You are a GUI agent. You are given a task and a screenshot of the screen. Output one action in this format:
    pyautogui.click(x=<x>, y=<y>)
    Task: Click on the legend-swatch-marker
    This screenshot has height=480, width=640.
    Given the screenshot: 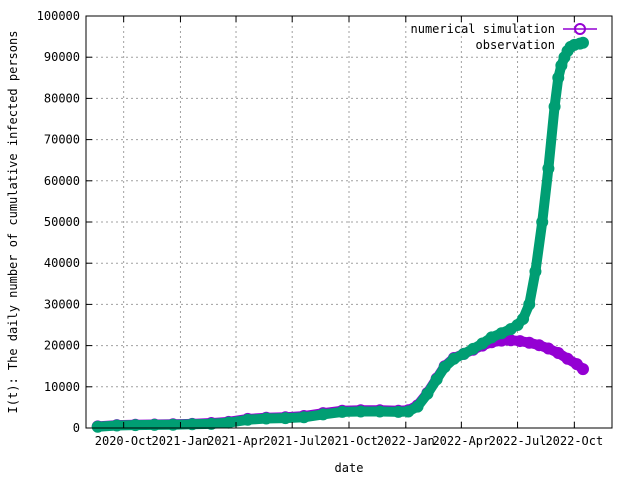 What is the action you would take?
    pyautogui.click(x=580, y=29)
    